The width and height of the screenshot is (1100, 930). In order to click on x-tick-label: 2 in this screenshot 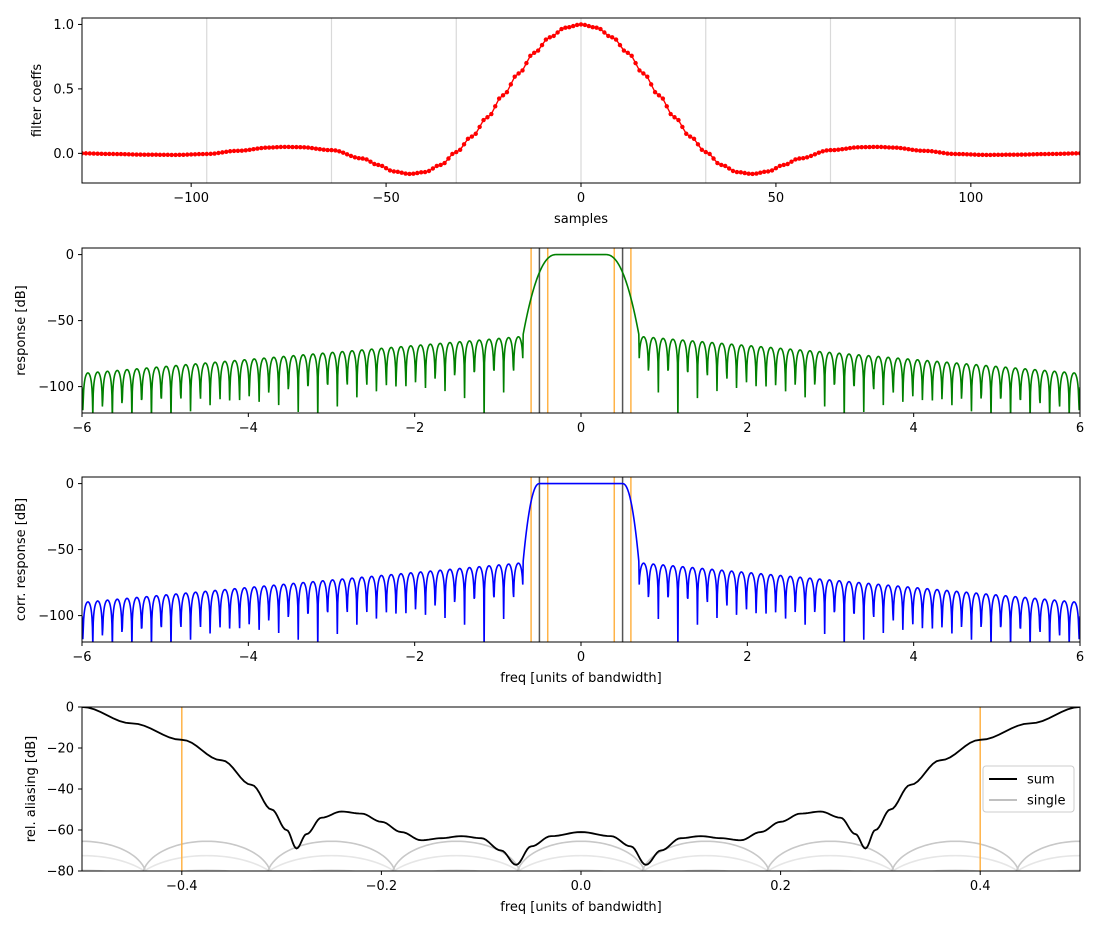, I will do `click(747, 428)`.